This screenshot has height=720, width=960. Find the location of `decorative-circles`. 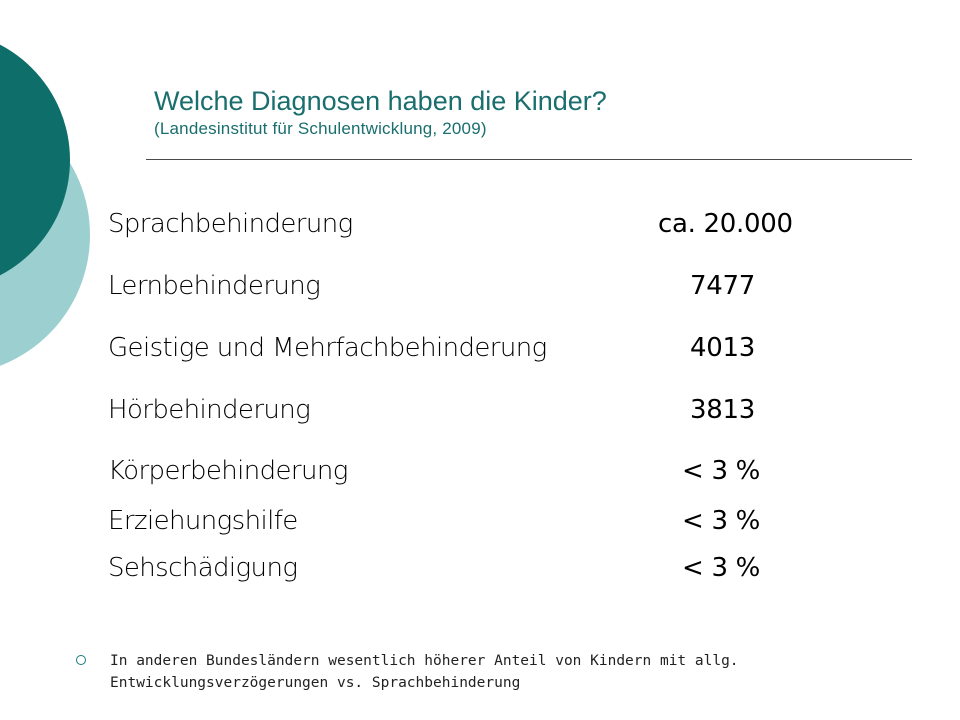

decorative-circles is located at coordinates (45, 205).